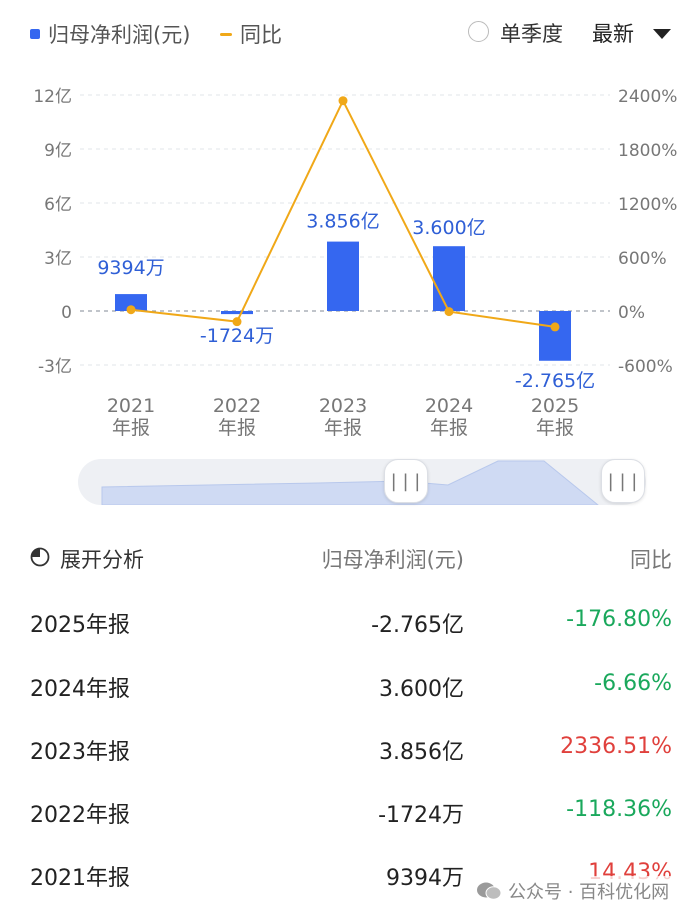  I want to click on bar-data-label: -1724万, so click(237, 336).